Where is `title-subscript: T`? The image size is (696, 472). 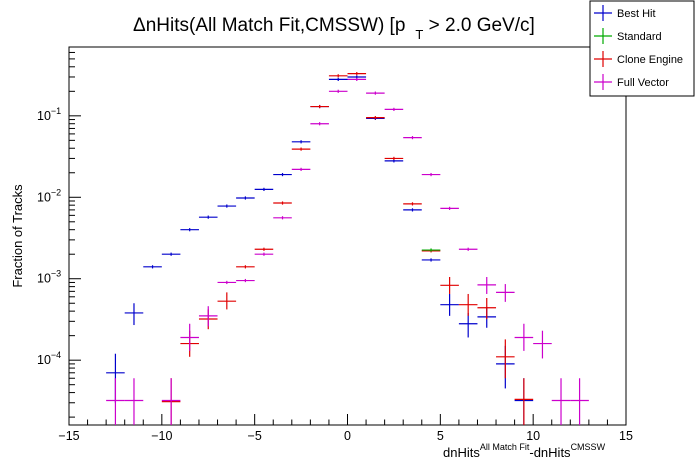 title-subscript: T is located at coordinates (419, 34).